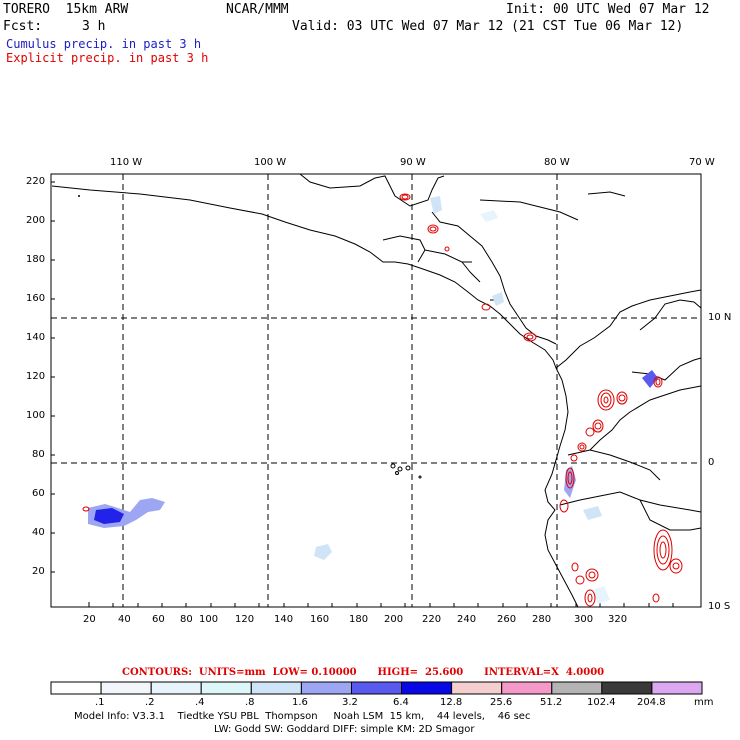 This screenshot has width=740, height=740. I want to click on y-grid-label: 80, so click(38, 454).